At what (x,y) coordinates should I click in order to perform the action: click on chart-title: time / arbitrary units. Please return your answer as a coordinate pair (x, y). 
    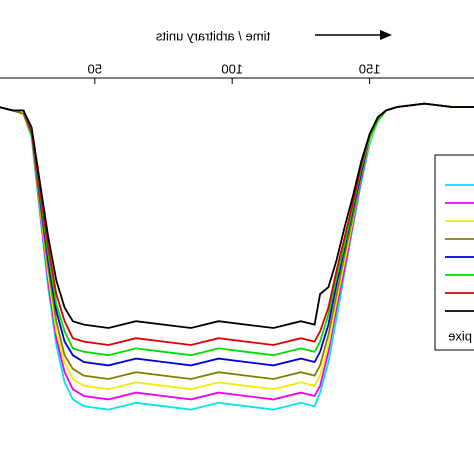
    Looking at the image, I should click on (212, 35).